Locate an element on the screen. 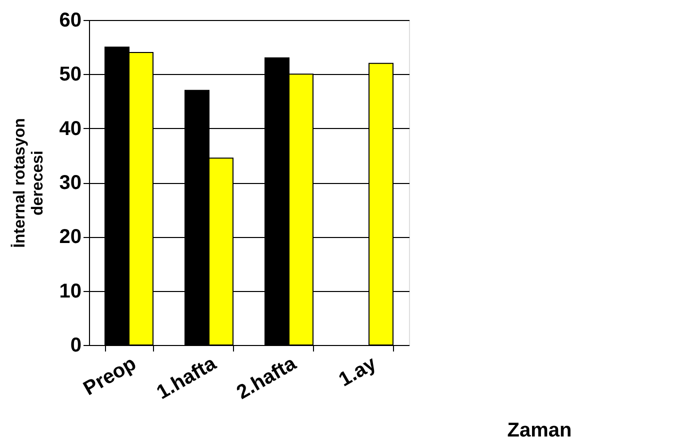 The height and width of the screenshot is (447, 681). y-tick-label: 50 is located at coordinates (70, 75).